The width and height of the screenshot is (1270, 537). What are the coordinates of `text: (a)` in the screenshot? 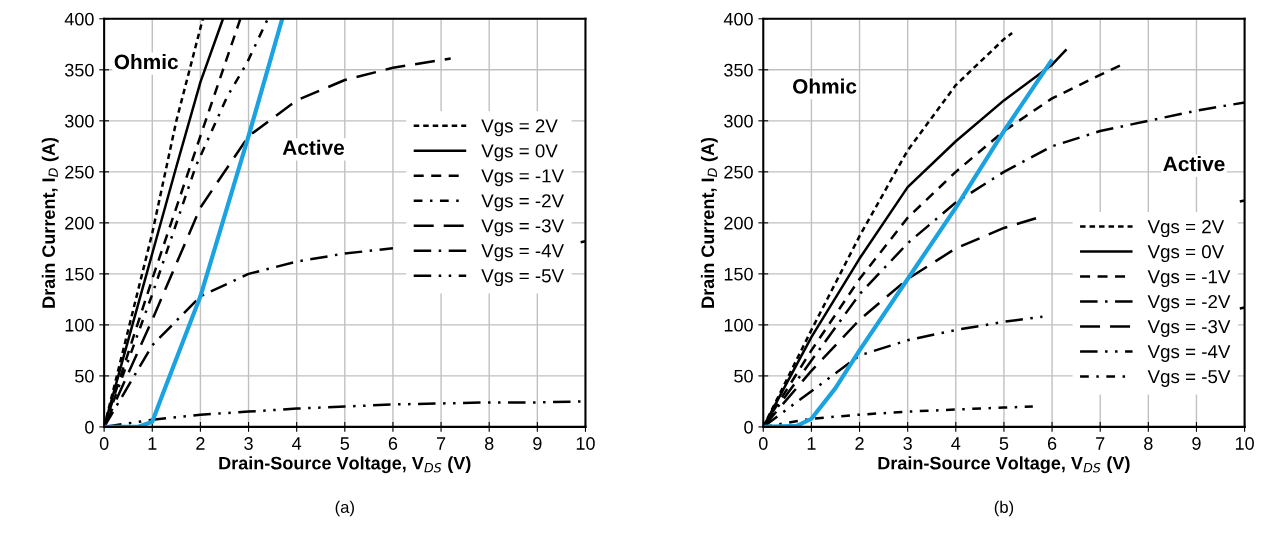 It's located at (344, 508).